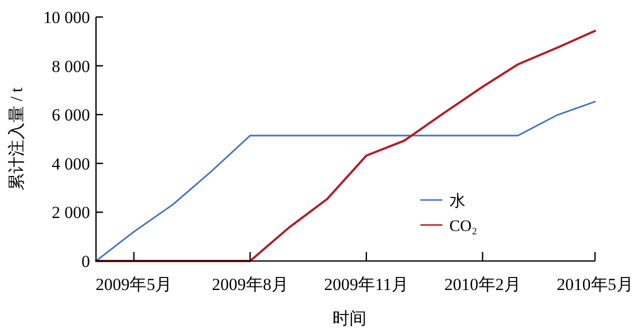  I want to click on legend-label: 水, so click(457, 201).